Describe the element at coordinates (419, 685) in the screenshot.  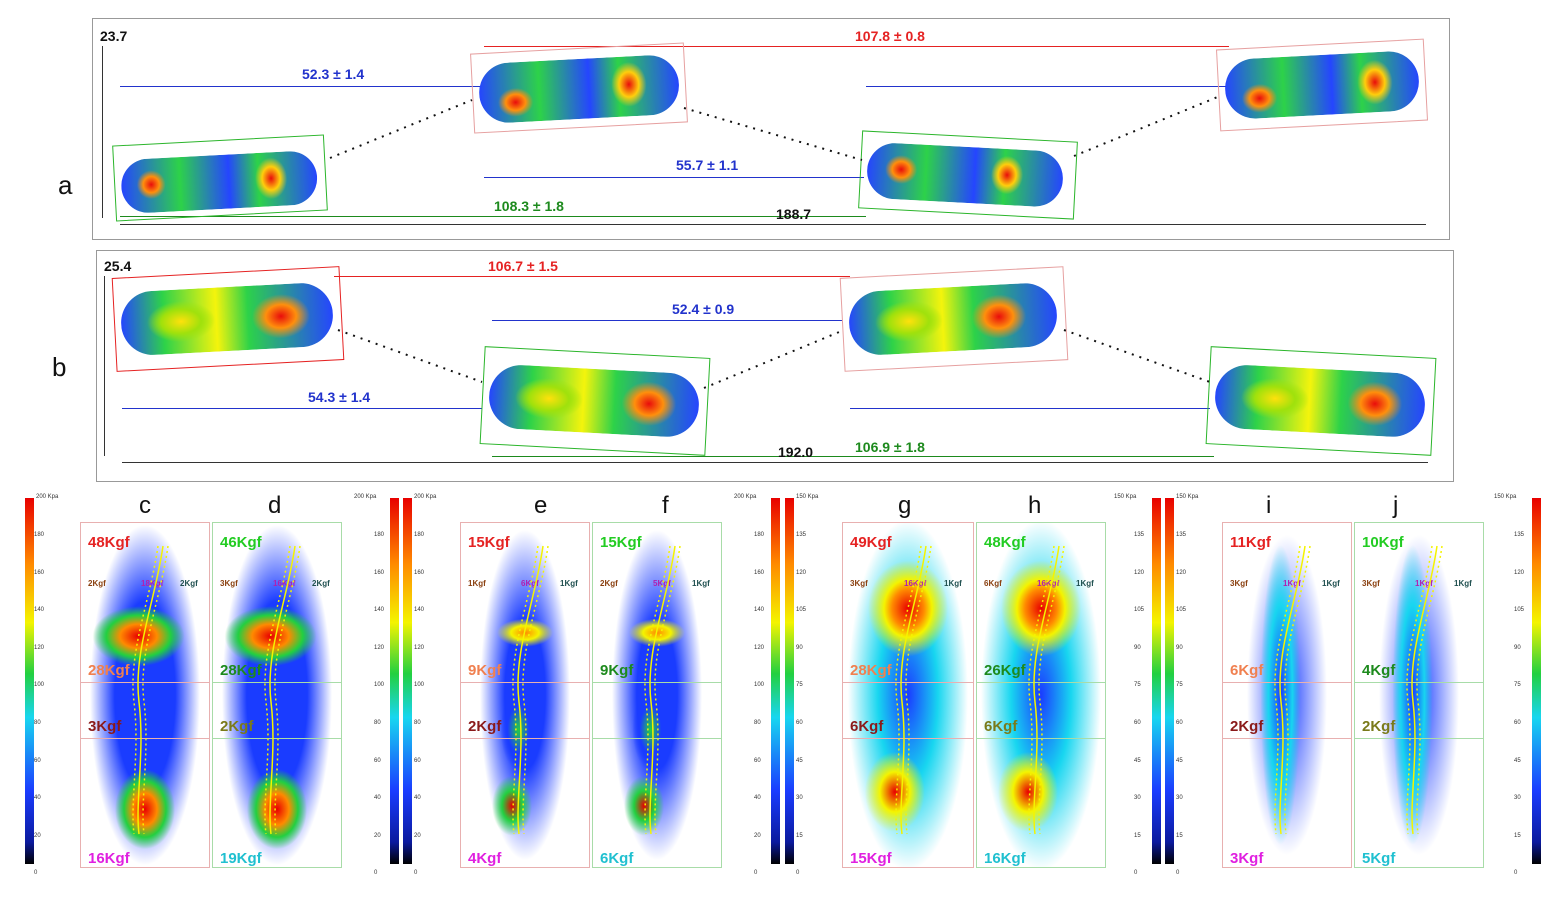
I see `scale-tick: 100` at that location.